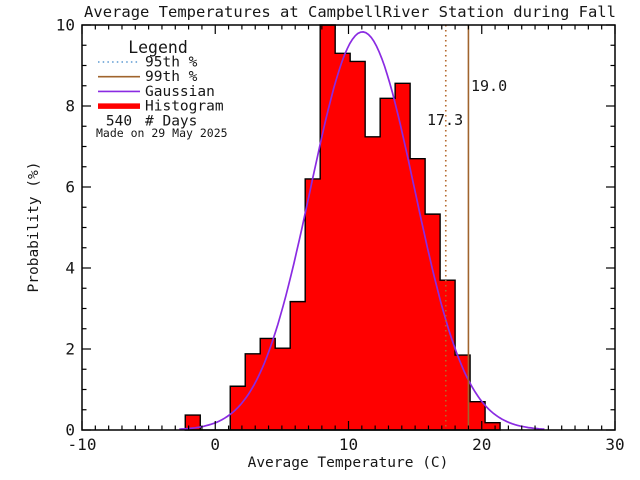  What do you see at coordinates (171, 121) in the screenshot?
I see `legend-days-label: # Days` at bounding box center [171, 121].